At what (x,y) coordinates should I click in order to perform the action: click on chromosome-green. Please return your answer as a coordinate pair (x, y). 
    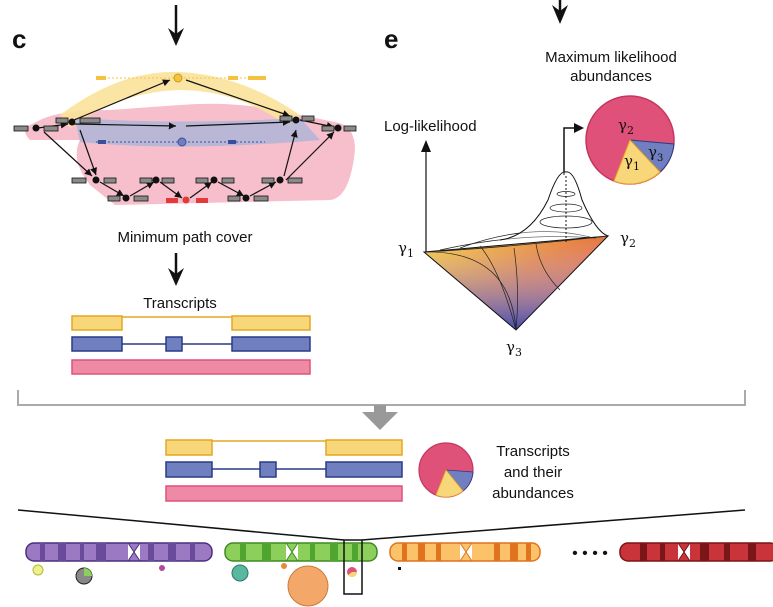
    Looking at the image, I should click on (301, 552).